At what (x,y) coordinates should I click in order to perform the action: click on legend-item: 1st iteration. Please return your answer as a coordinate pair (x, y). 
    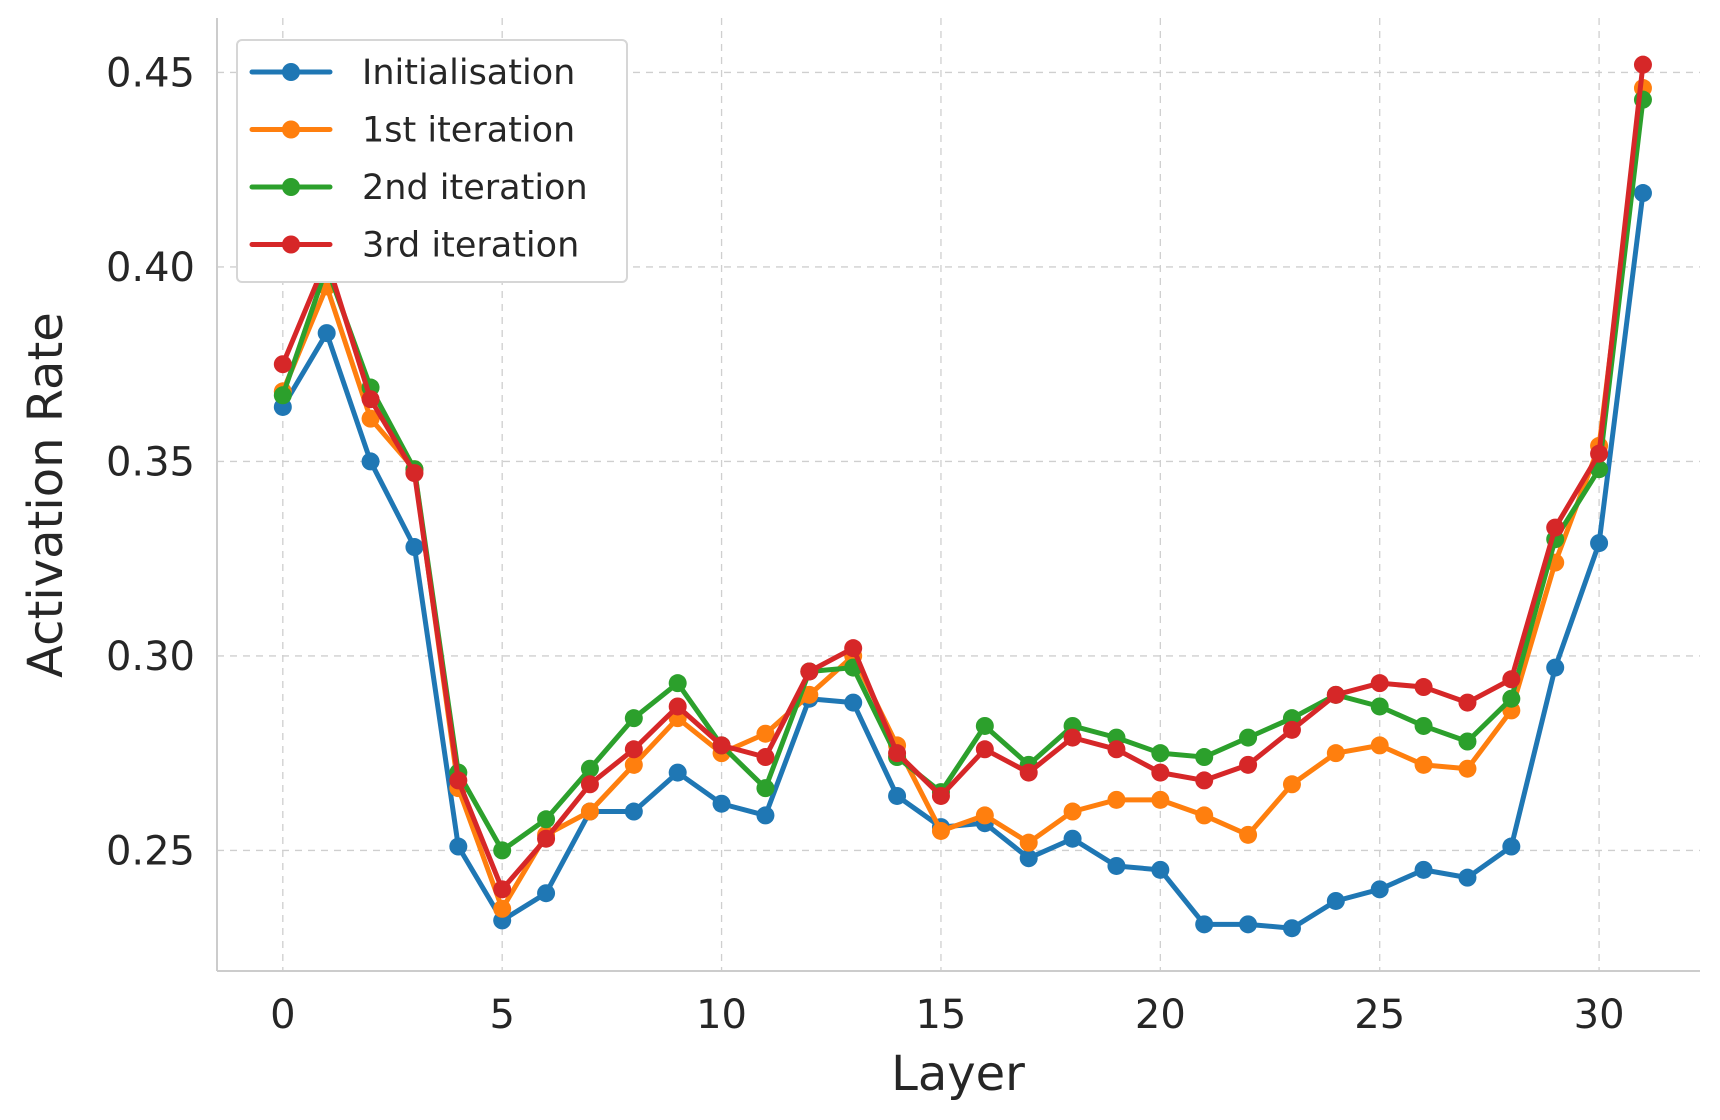
    Looking at the image, I should click on (412, 131).